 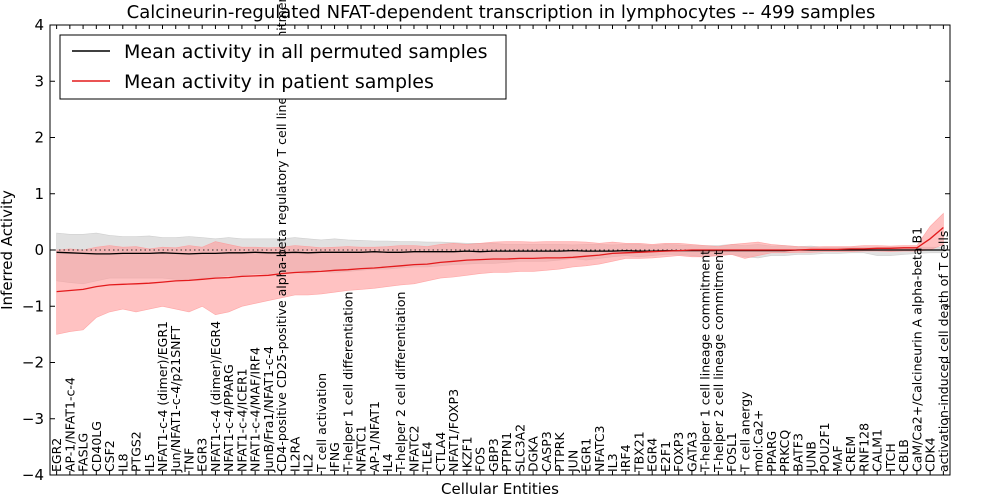 What do you see at coordinates (8, 250) in the screenshot?
I see `y-axis-title: Inferred Activity` at bounding box center [8, 250].